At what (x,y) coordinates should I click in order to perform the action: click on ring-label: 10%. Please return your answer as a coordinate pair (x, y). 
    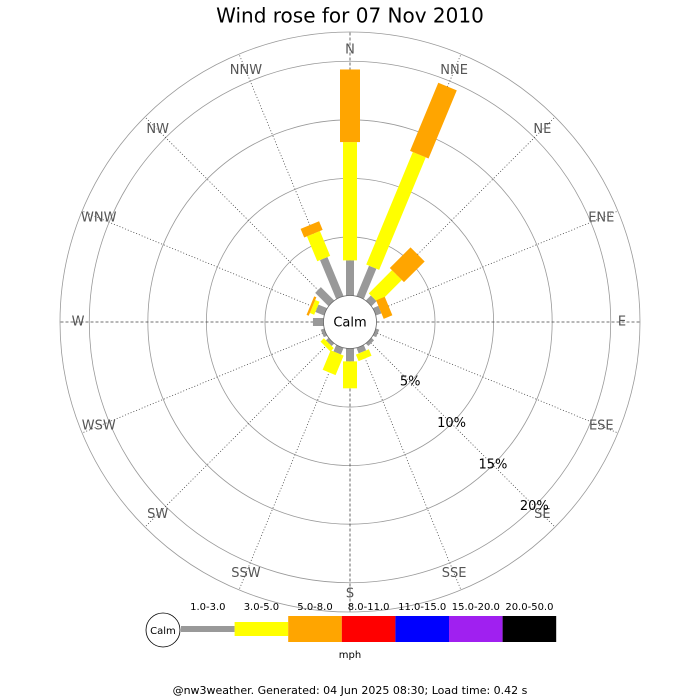
    Looking at the image, I should click on (451, 423).